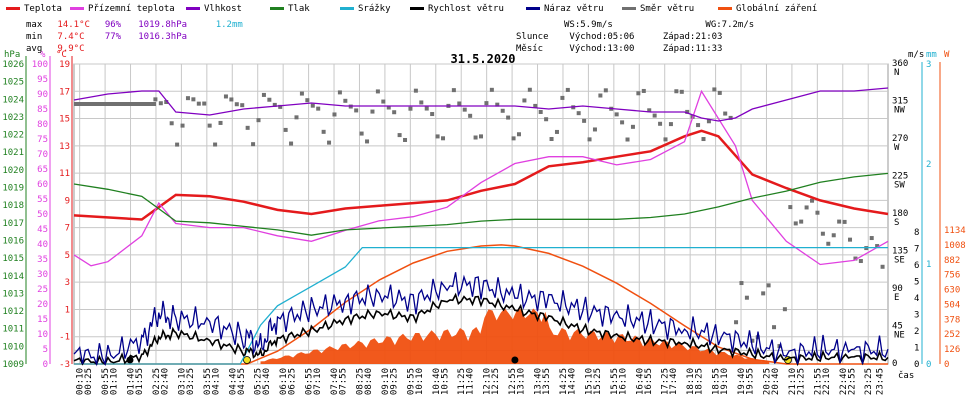 Image resolution: width=966 pixels, height=400 pixels. Describe the element at coordinates (42, 215) in the screenshot. I see `hum-tick: 50` at that location.